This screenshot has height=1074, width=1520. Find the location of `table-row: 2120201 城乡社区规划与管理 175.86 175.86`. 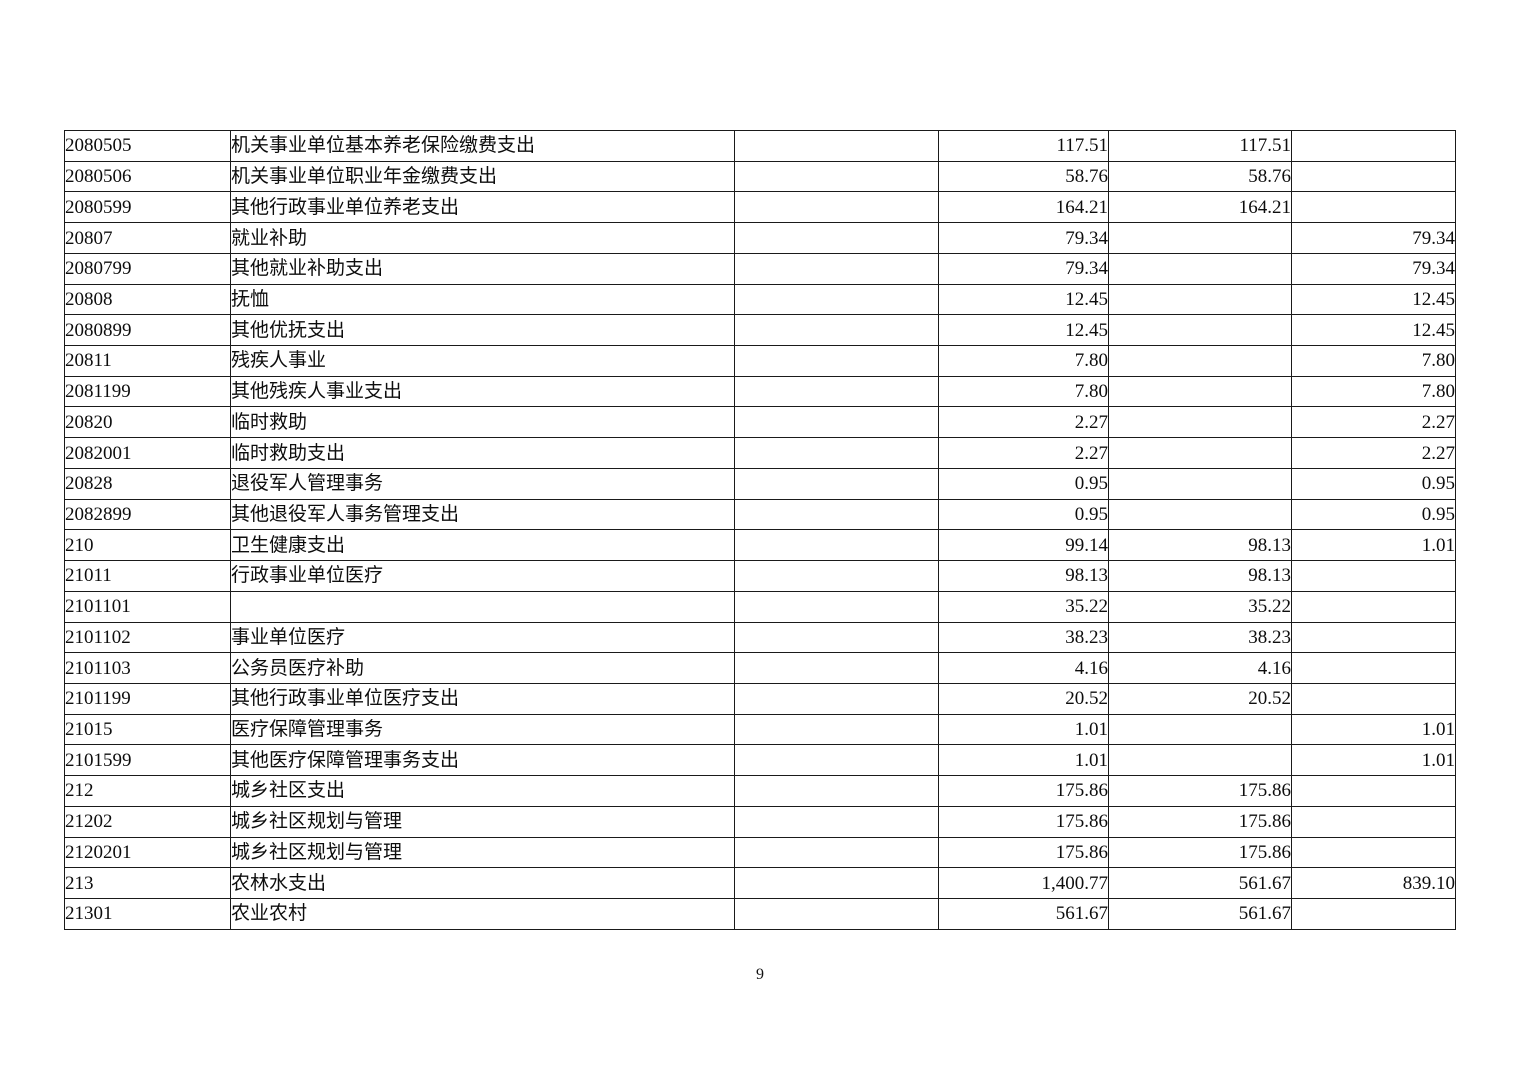

table-row: 2120201 城乡社区规划与管理 175.86 175.86 is located at coordinates (760, 852).